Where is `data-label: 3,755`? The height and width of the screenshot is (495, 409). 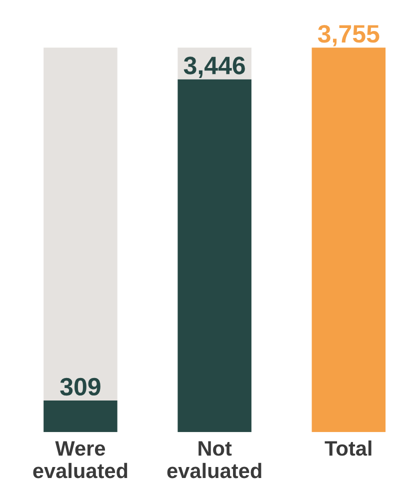 data-label: 3,755 is located at coordinates (349, 35).